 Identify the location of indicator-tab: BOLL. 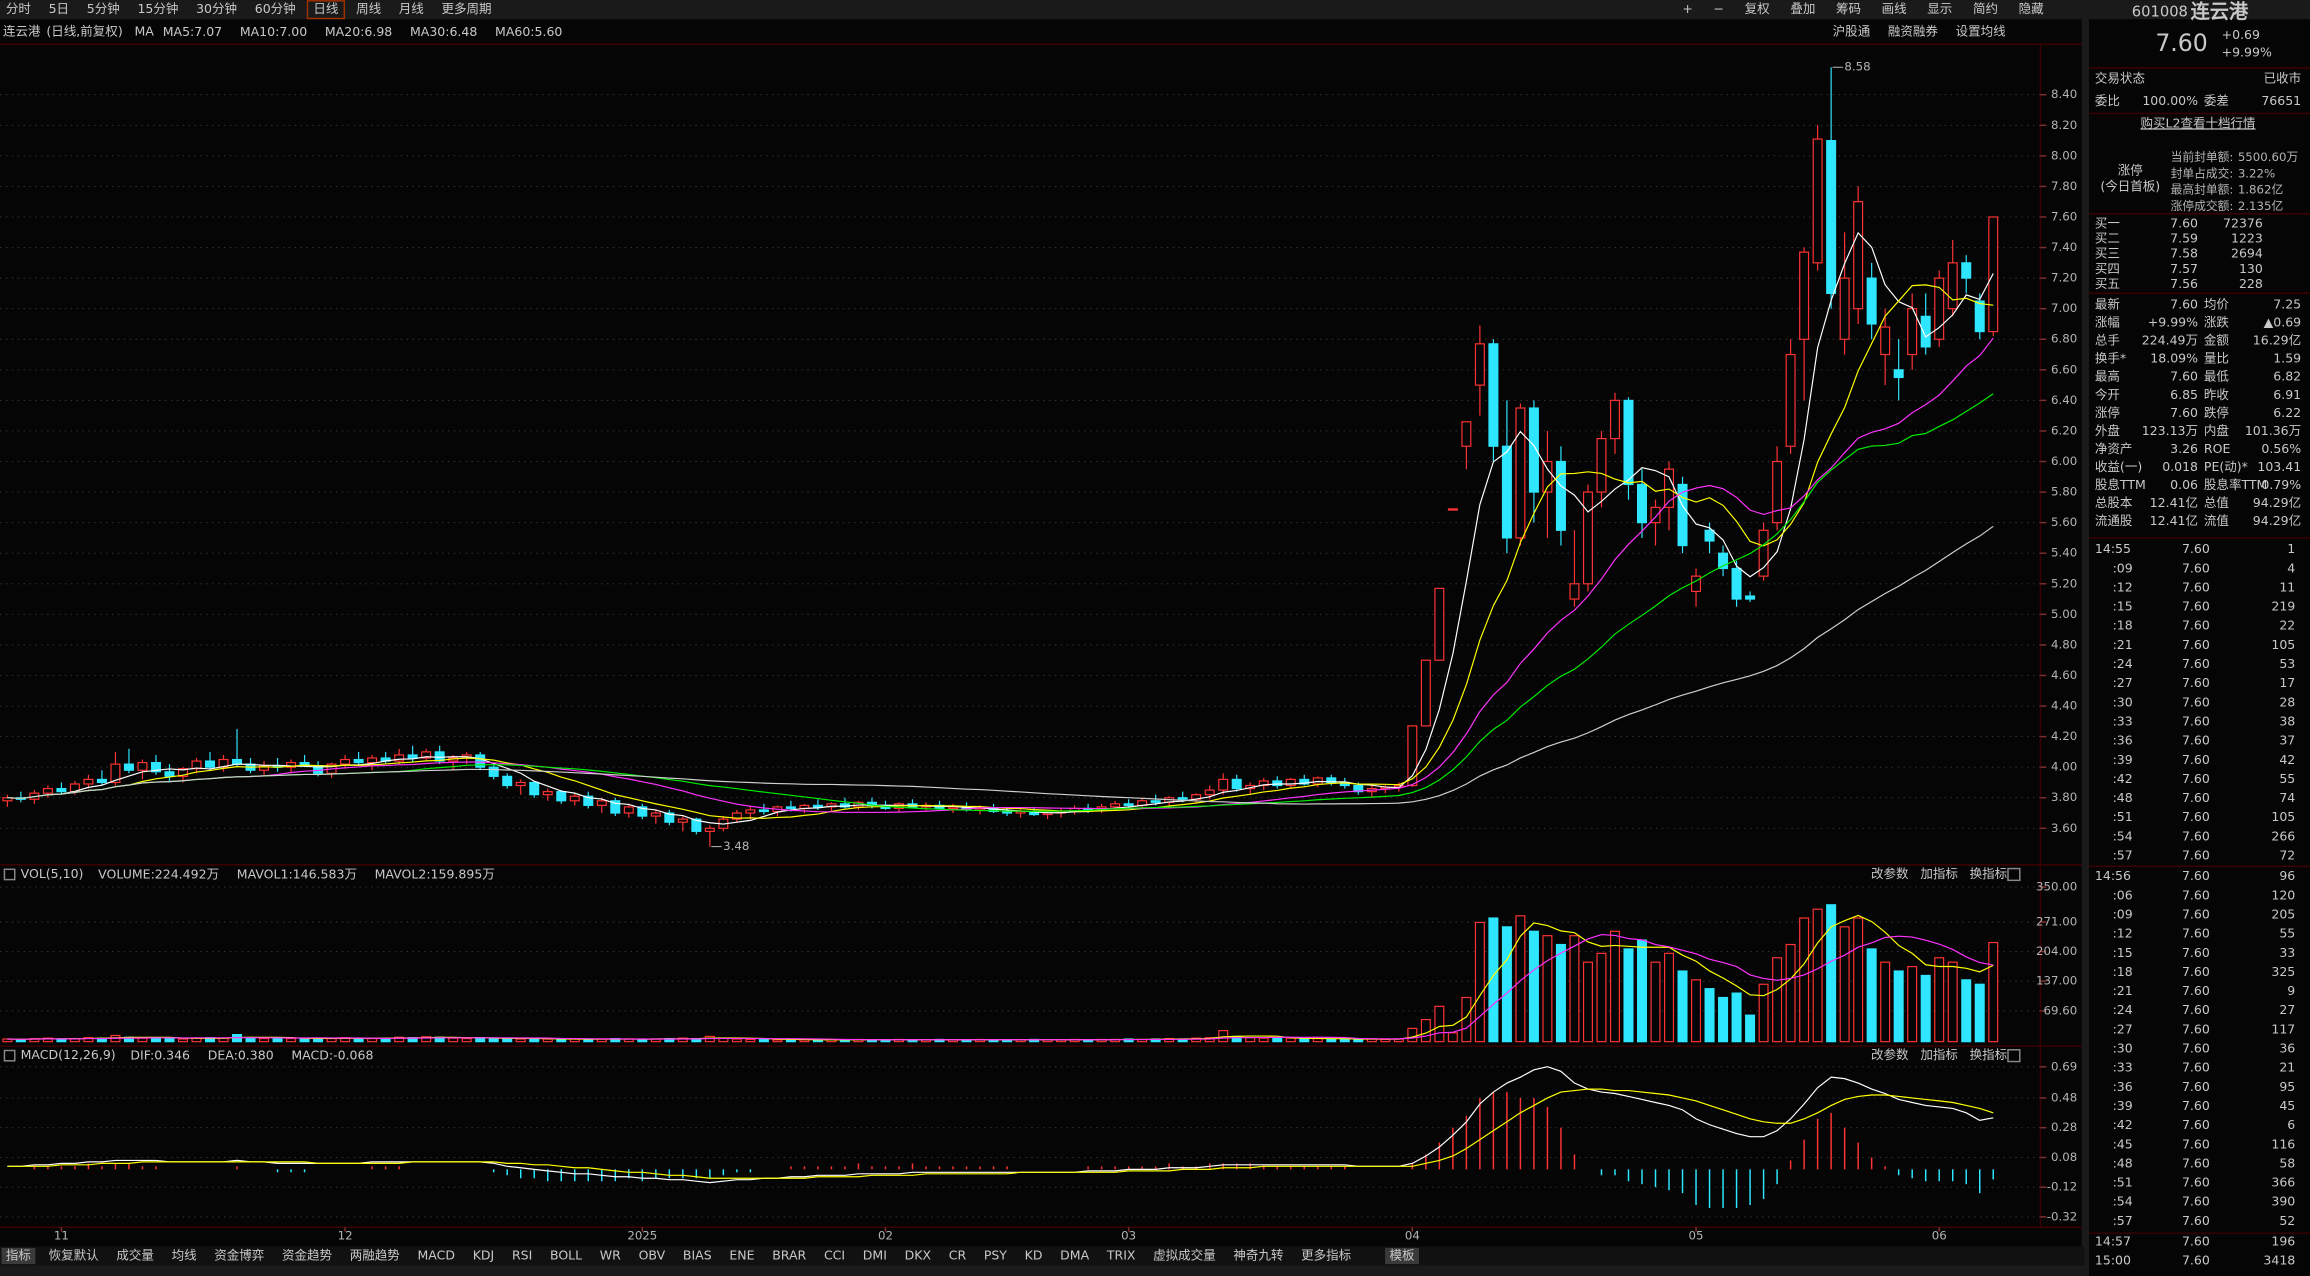
(566, 1255).